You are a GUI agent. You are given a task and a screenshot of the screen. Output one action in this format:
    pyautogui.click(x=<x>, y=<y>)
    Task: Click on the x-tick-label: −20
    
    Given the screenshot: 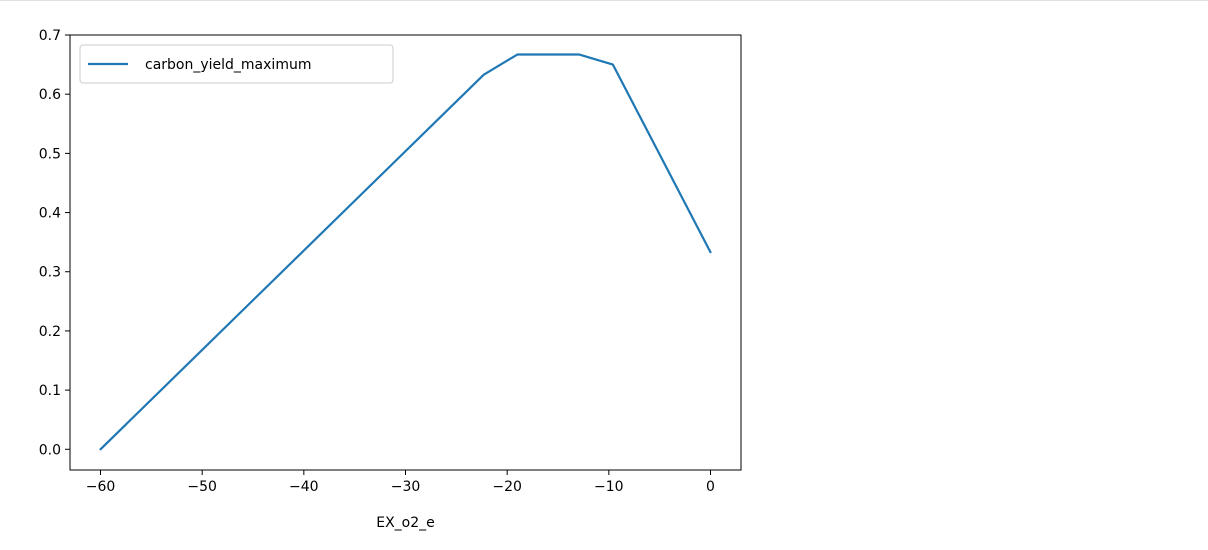 What is the action you would take?
    pyautogui.click(x=507, y=487)
    